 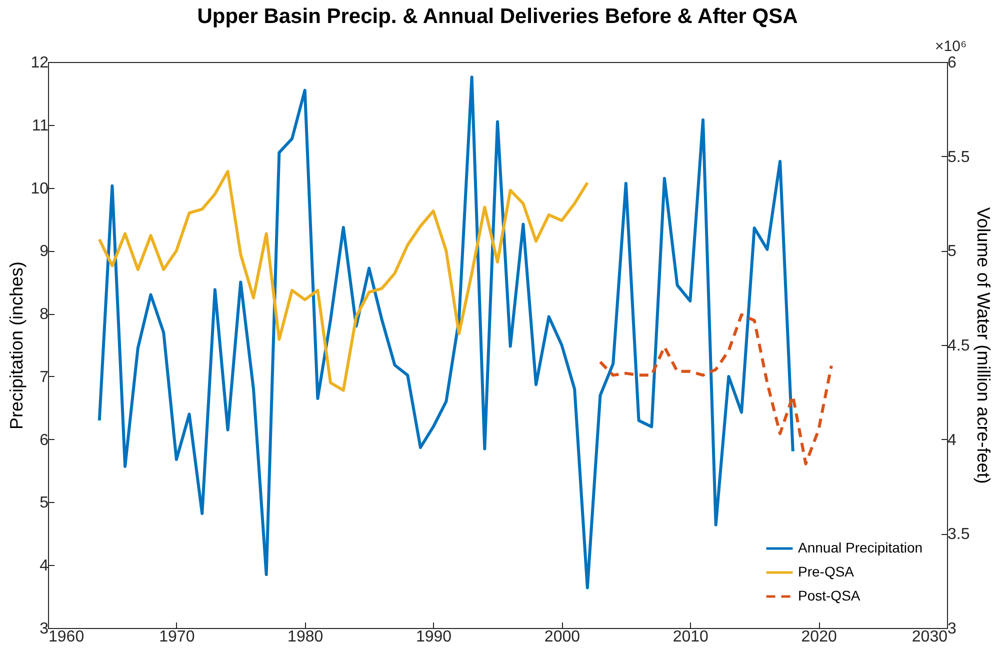 What do you see at coordinates (715, 389) in the screenshot?
I see `line-series` at bounding box center [715, 389].